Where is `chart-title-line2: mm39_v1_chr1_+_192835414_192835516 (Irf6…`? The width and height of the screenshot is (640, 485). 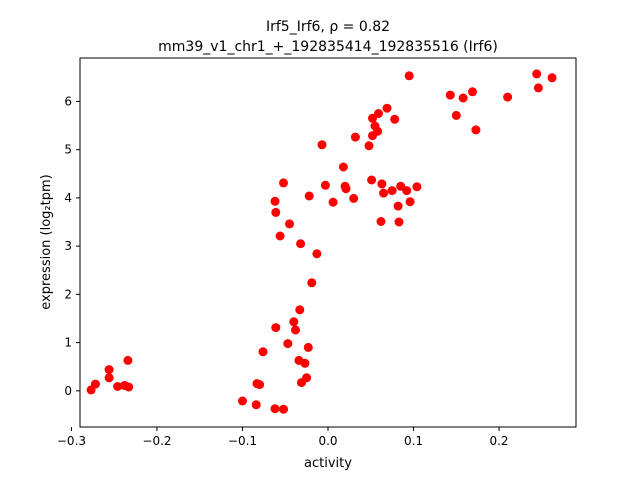
chart-title-line2: mm39_v1_chr1_+_192835414_192835516 (Irf6… is located at coordinates (328, 47).